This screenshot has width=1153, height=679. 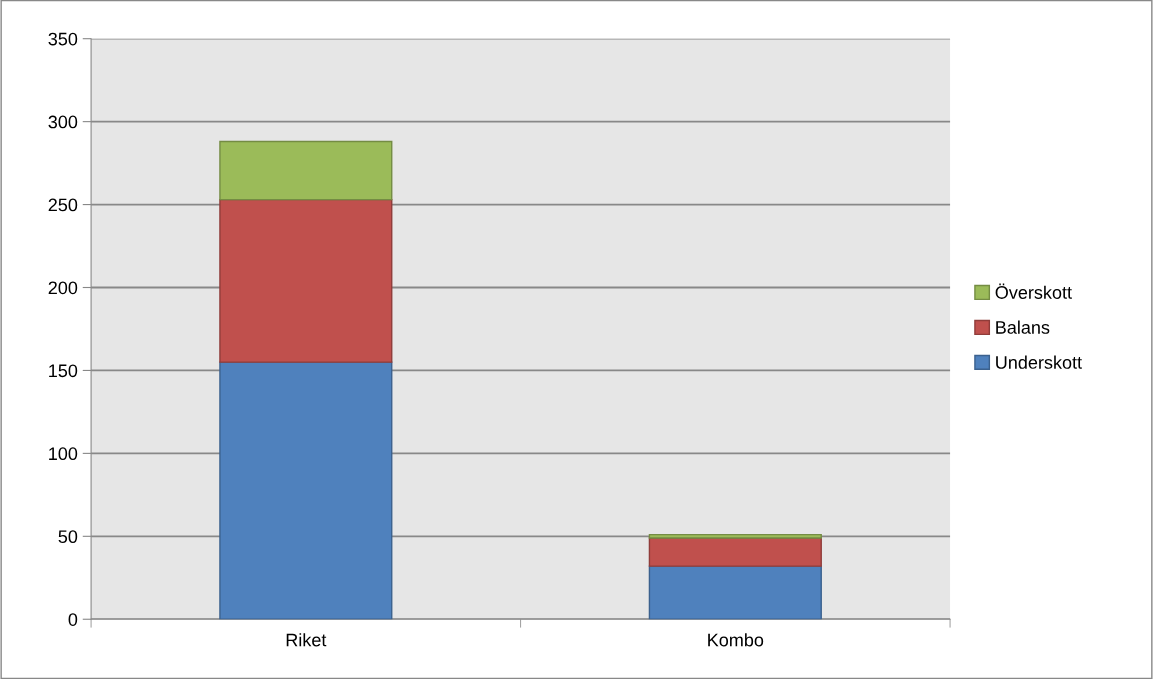 What do you see at coordinates (63, 288) in the screenshot?
I see `y-tick-label: 200` at bounding box center [63, 288].